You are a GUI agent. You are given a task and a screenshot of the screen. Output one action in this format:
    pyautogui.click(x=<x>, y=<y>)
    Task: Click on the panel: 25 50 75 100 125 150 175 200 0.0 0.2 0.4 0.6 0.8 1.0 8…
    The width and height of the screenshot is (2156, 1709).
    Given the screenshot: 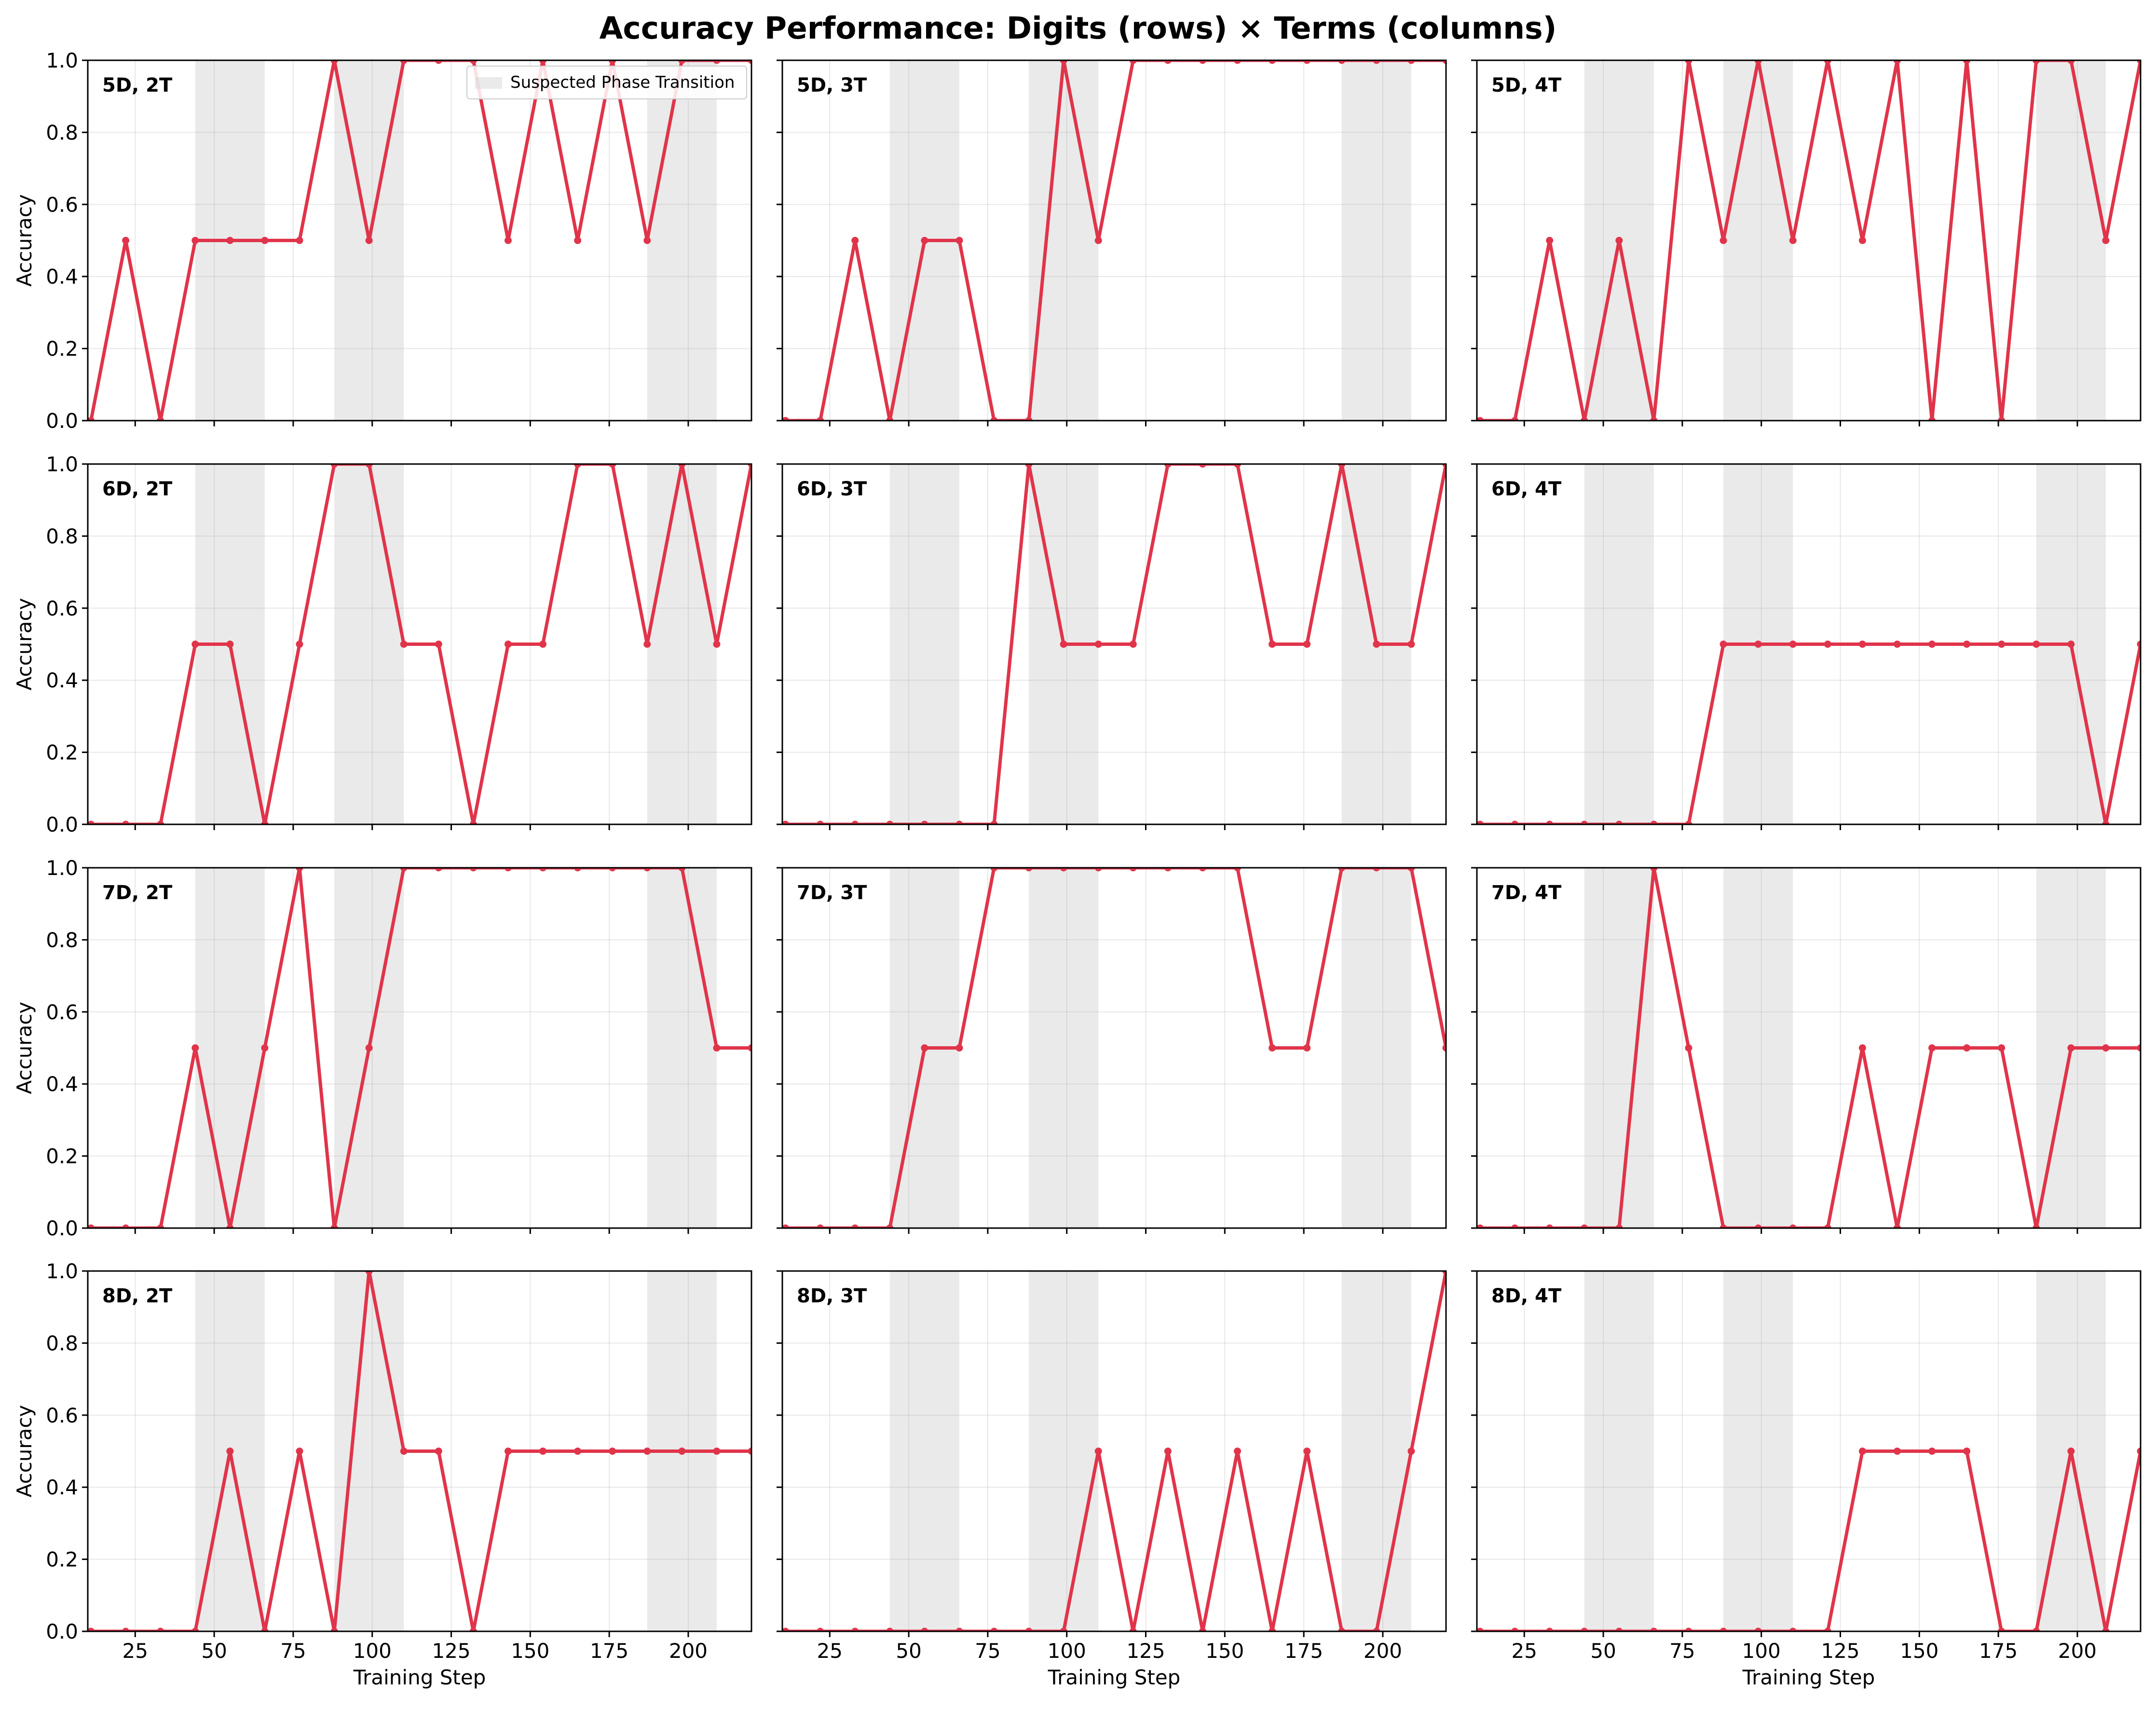 What is the action you would take?
    pyautogui.click(x=382, y=1474)
    